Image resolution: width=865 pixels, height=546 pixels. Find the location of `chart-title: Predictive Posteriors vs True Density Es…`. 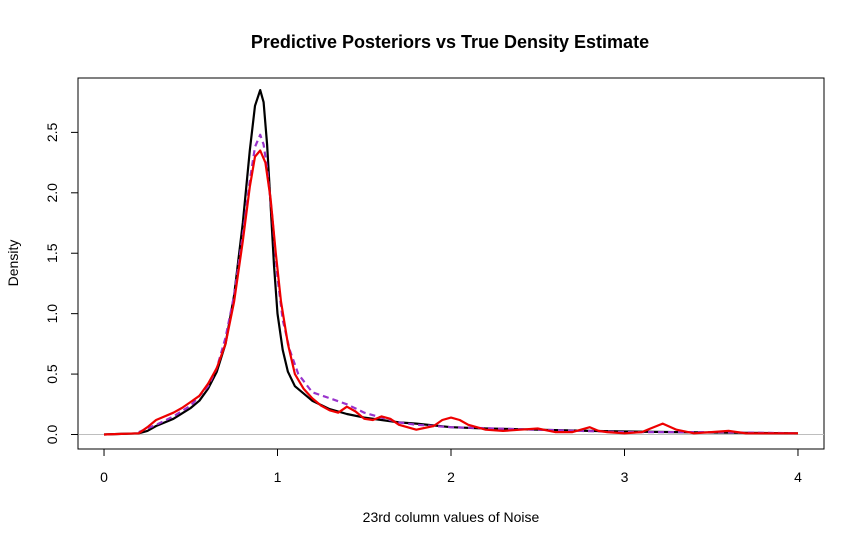

chart-title: Predictive Posteriors vs True Density Es… is located at coordinates (450, 42).